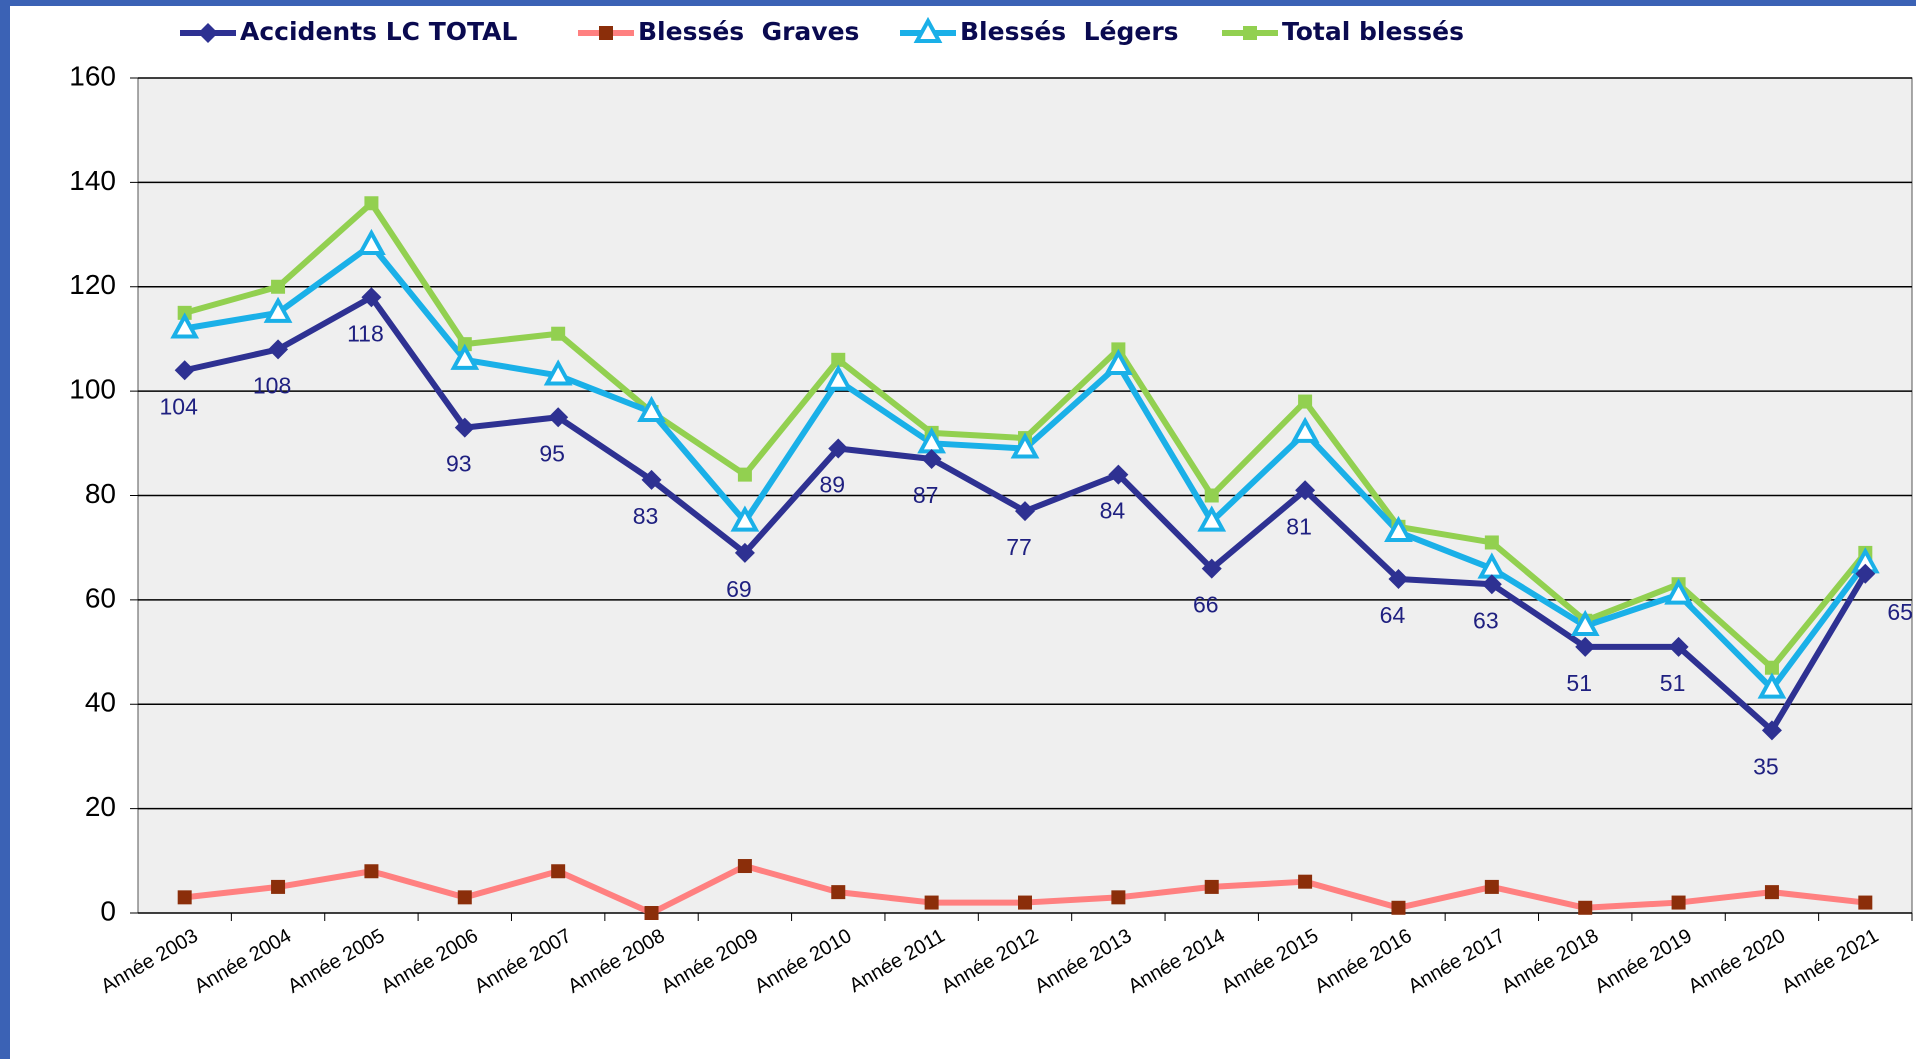 The width and height of the screenshot is (1916, 1064). I want to click on x-tick-label: Année 2006, so click(429, 961).